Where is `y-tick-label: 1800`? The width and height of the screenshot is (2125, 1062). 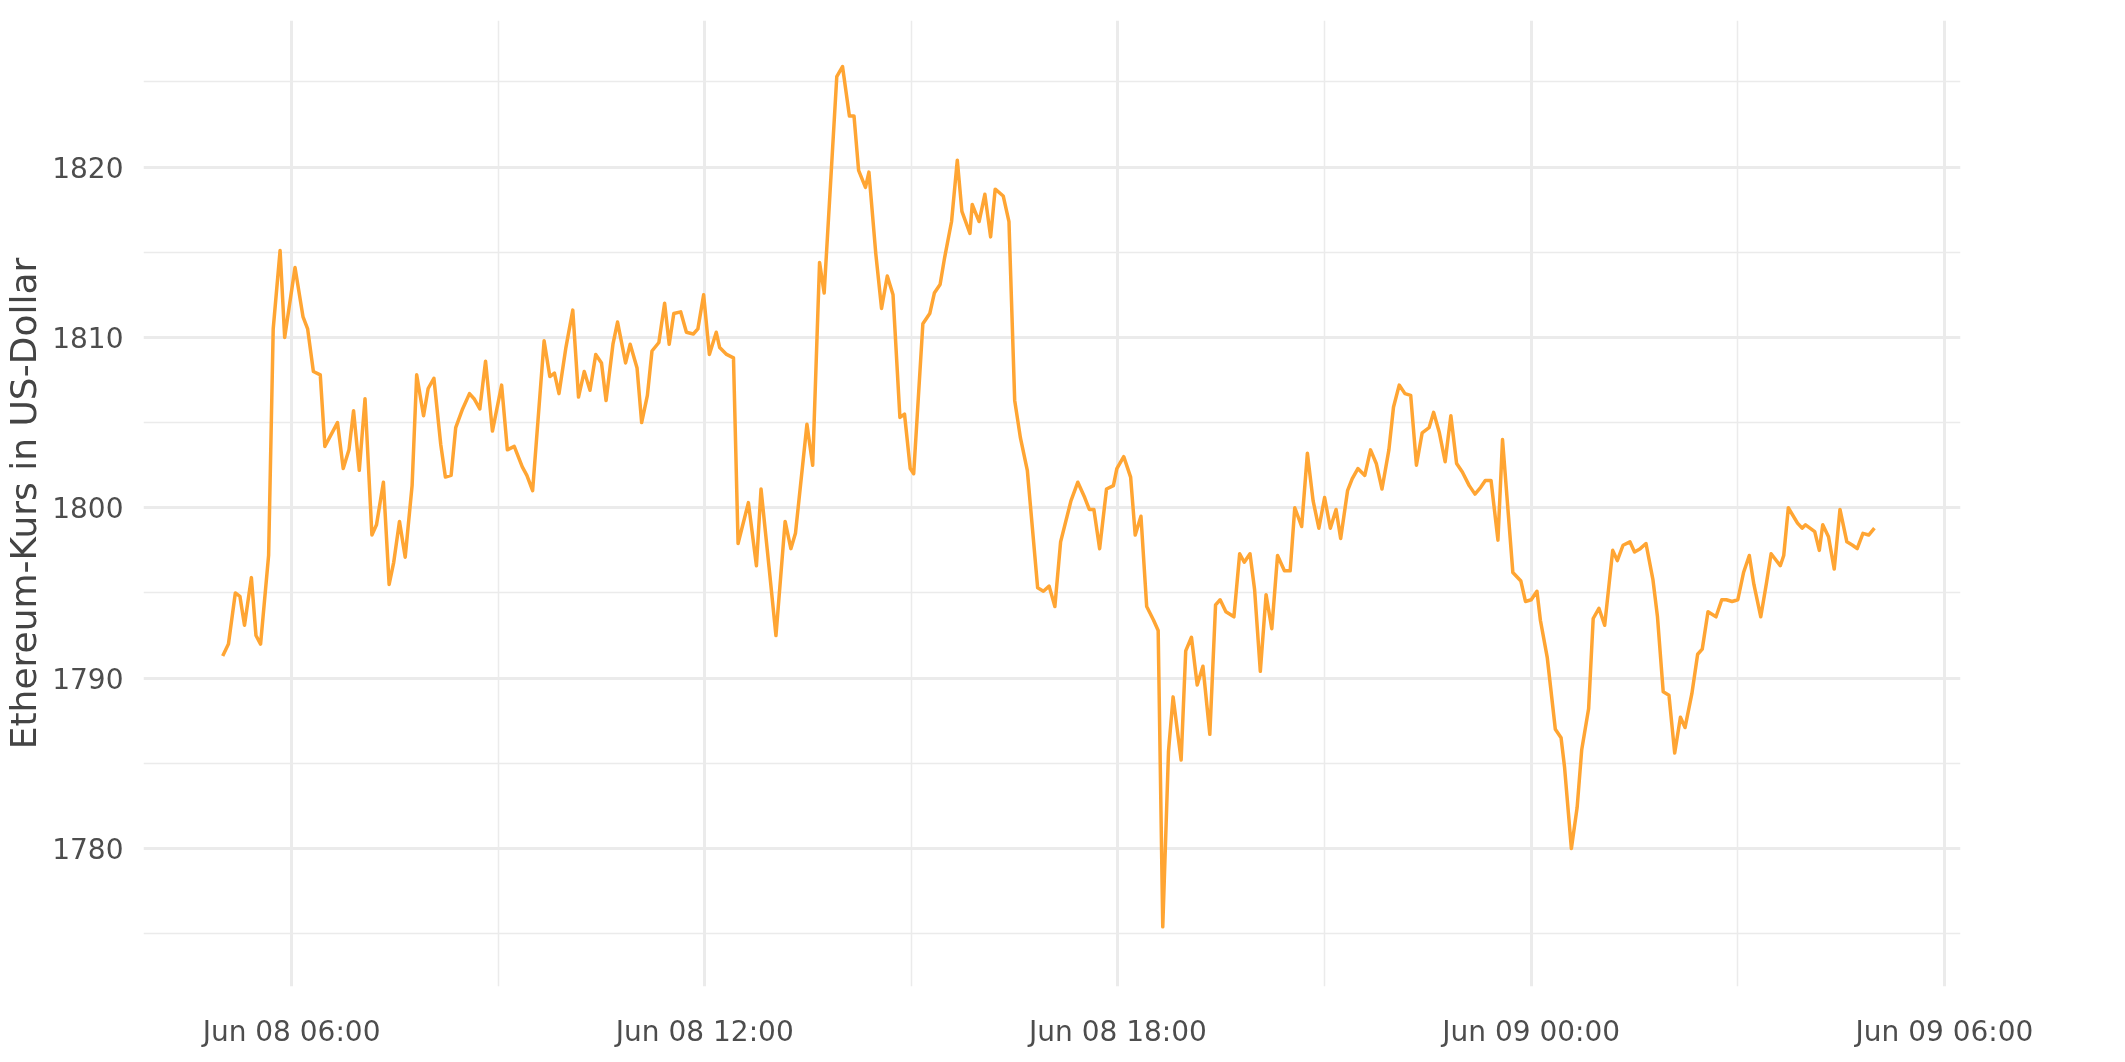 y-tick-label: 1800 is located at coordinates (88, 509).